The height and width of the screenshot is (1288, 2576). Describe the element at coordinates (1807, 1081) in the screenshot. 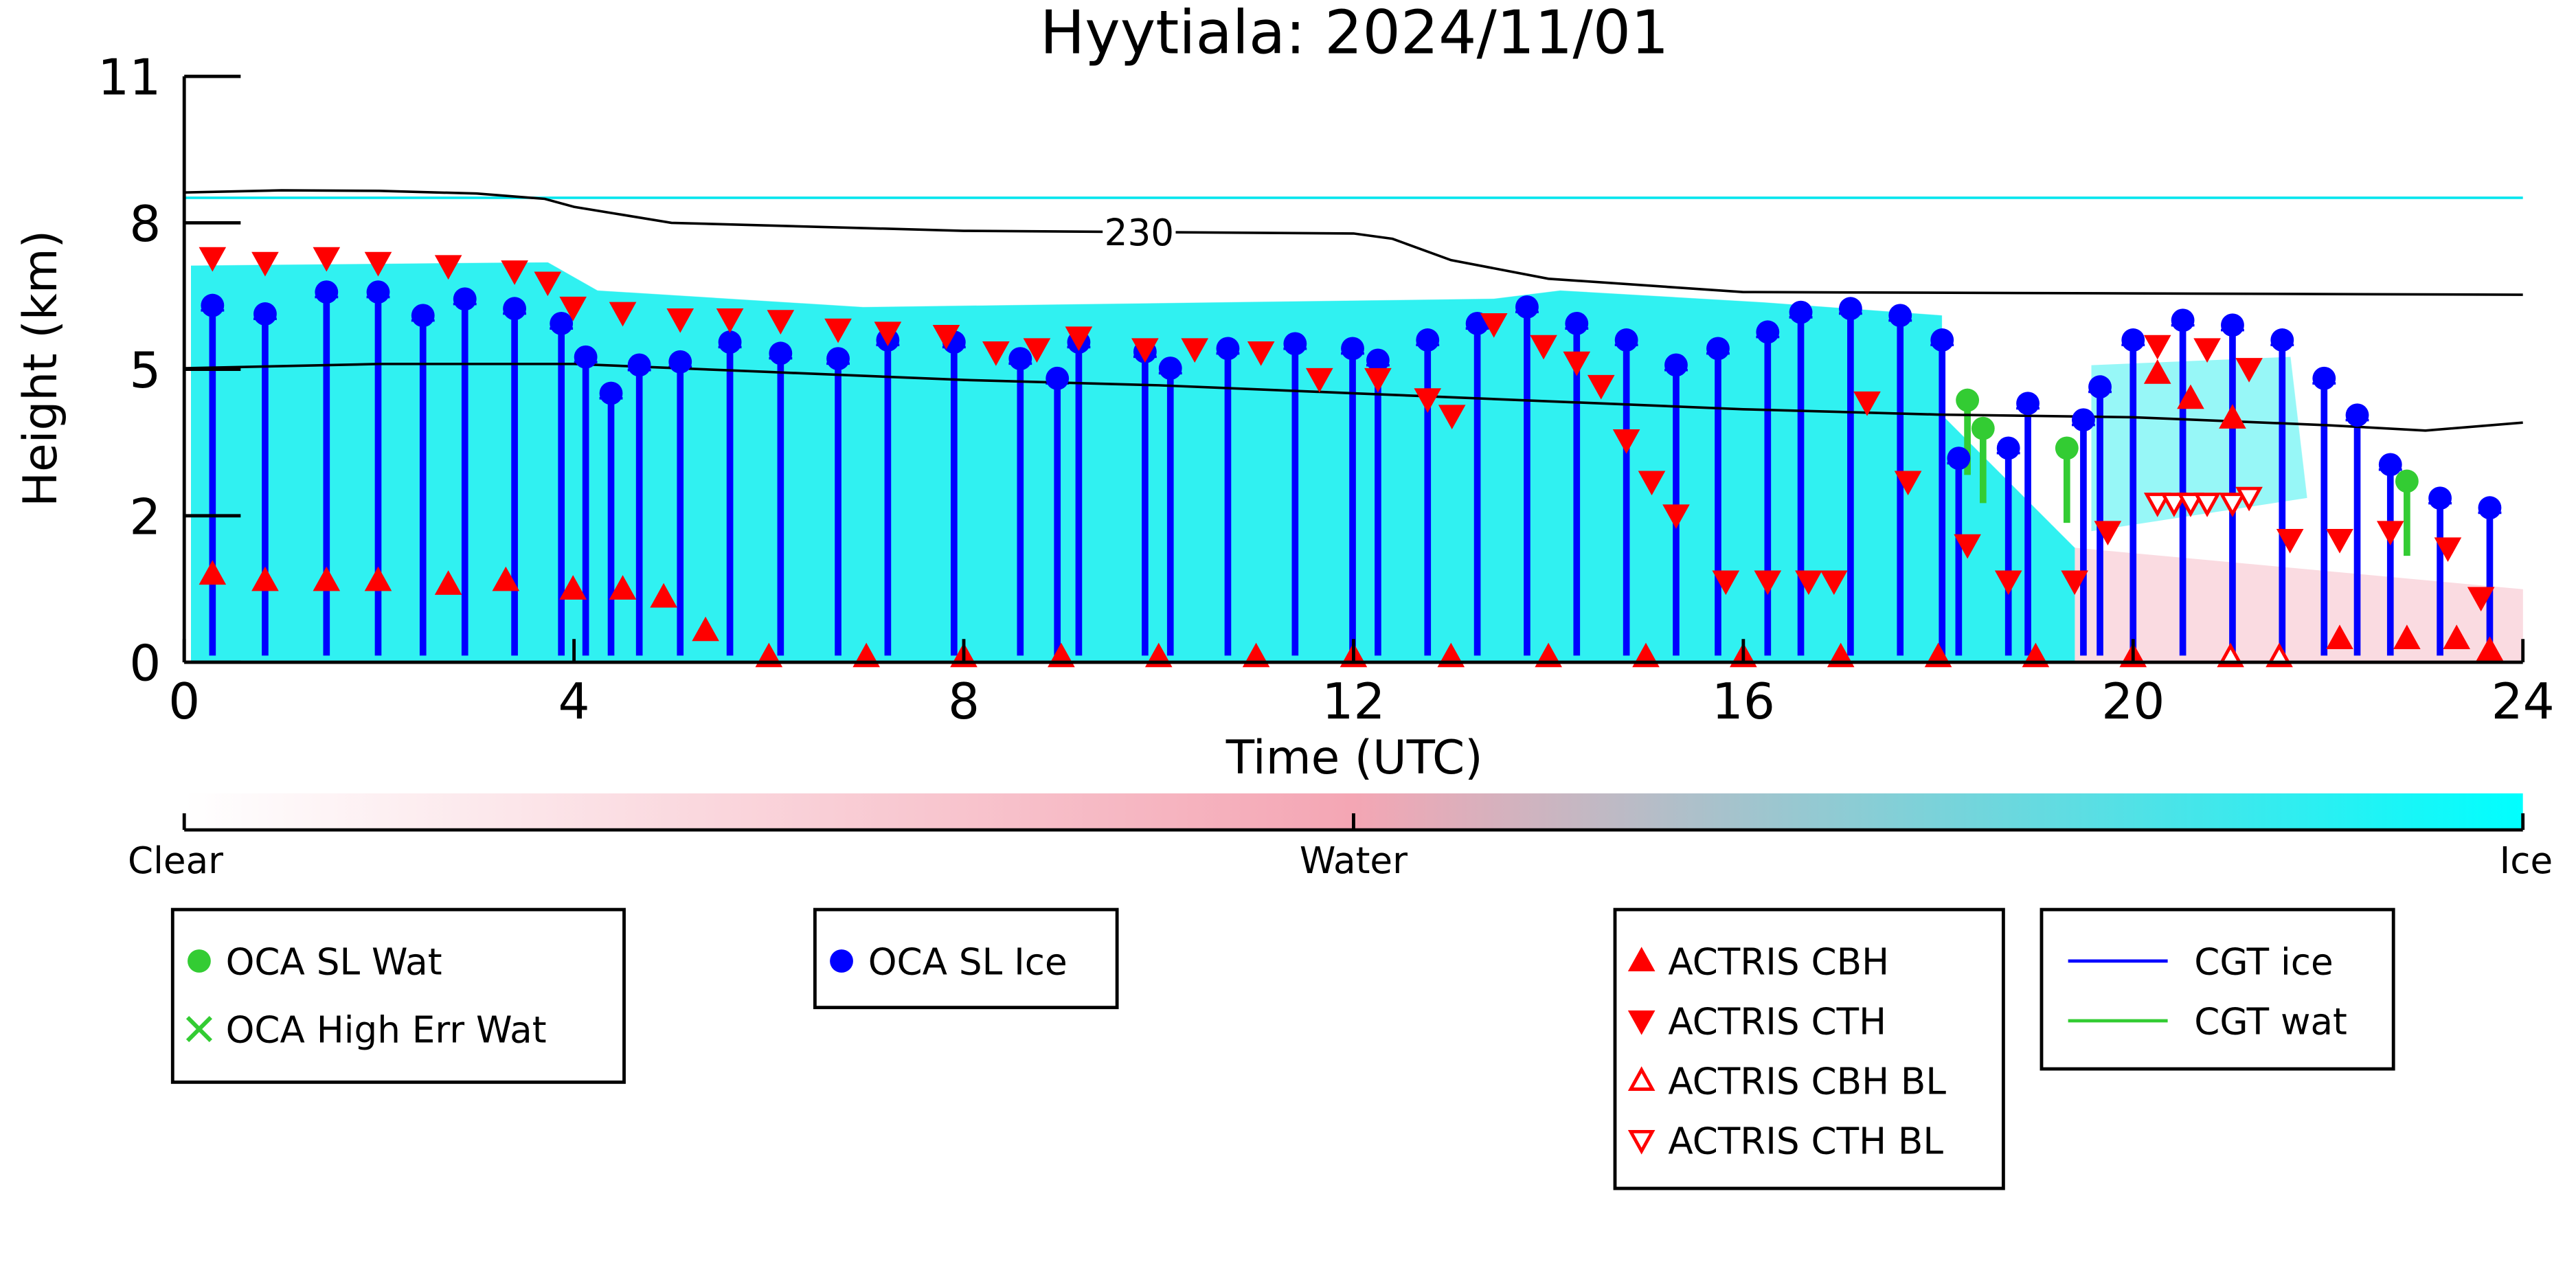

I see `legend-label: ACTRIS CBH BL` at that location.